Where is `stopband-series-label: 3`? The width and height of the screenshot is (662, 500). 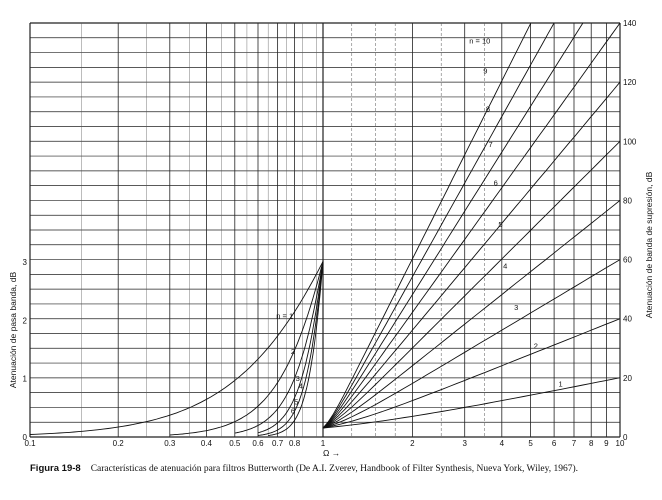
stopband-series-label: 3 is located at coordinates (516, 307).